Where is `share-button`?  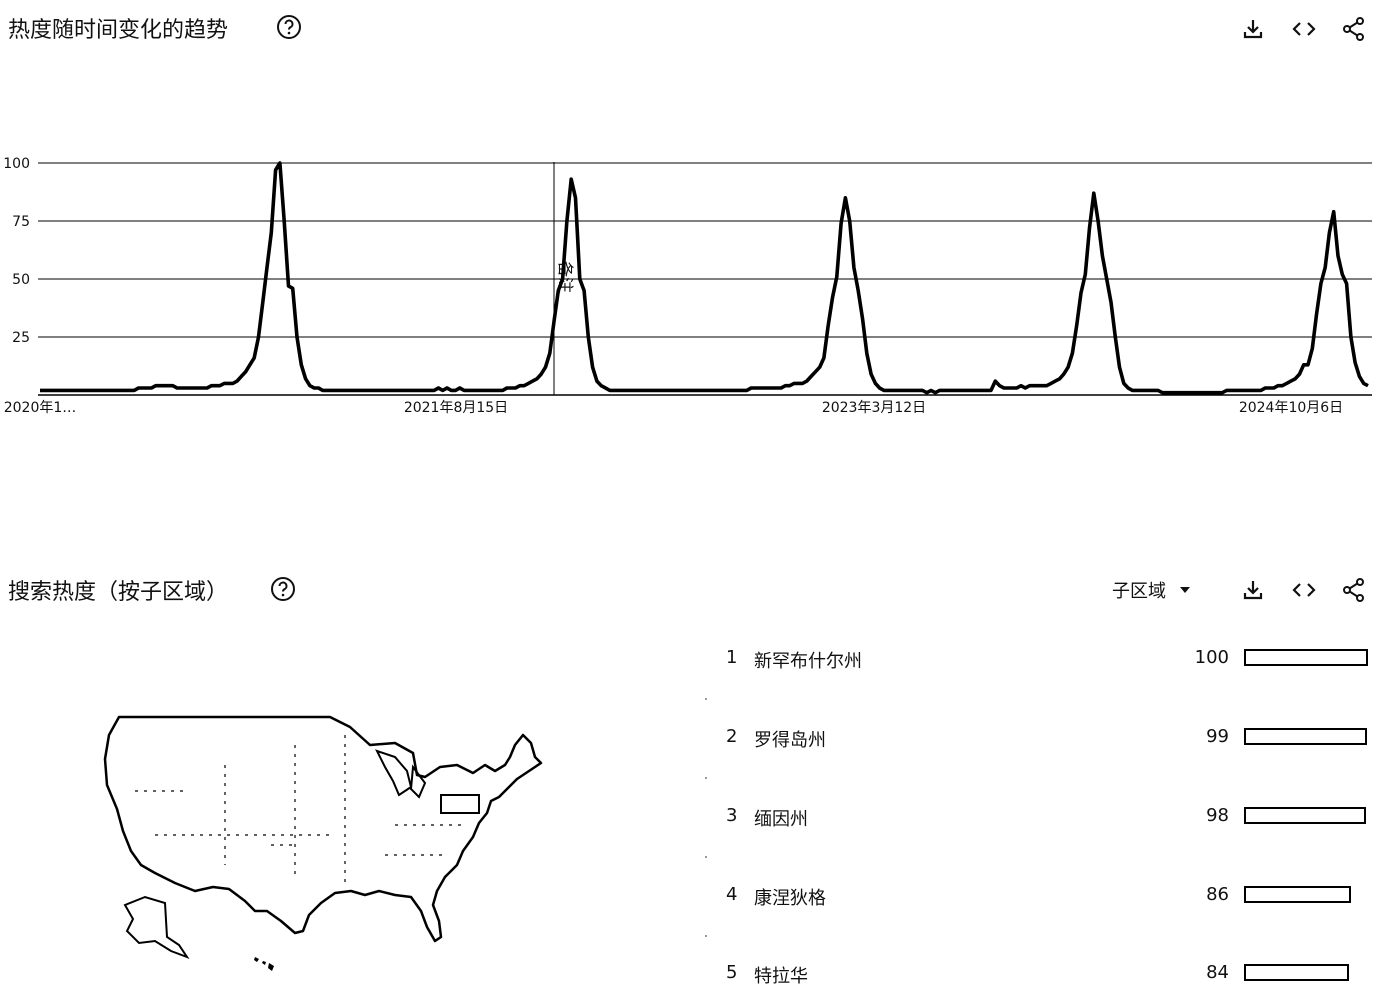
share-button is located at coordinates (1354, 29).